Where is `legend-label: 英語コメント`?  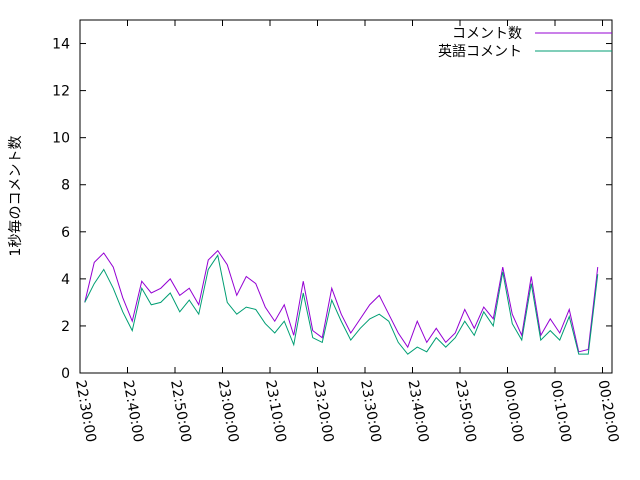
legend-label: 英語コメント is located at coordinates (480, 51).